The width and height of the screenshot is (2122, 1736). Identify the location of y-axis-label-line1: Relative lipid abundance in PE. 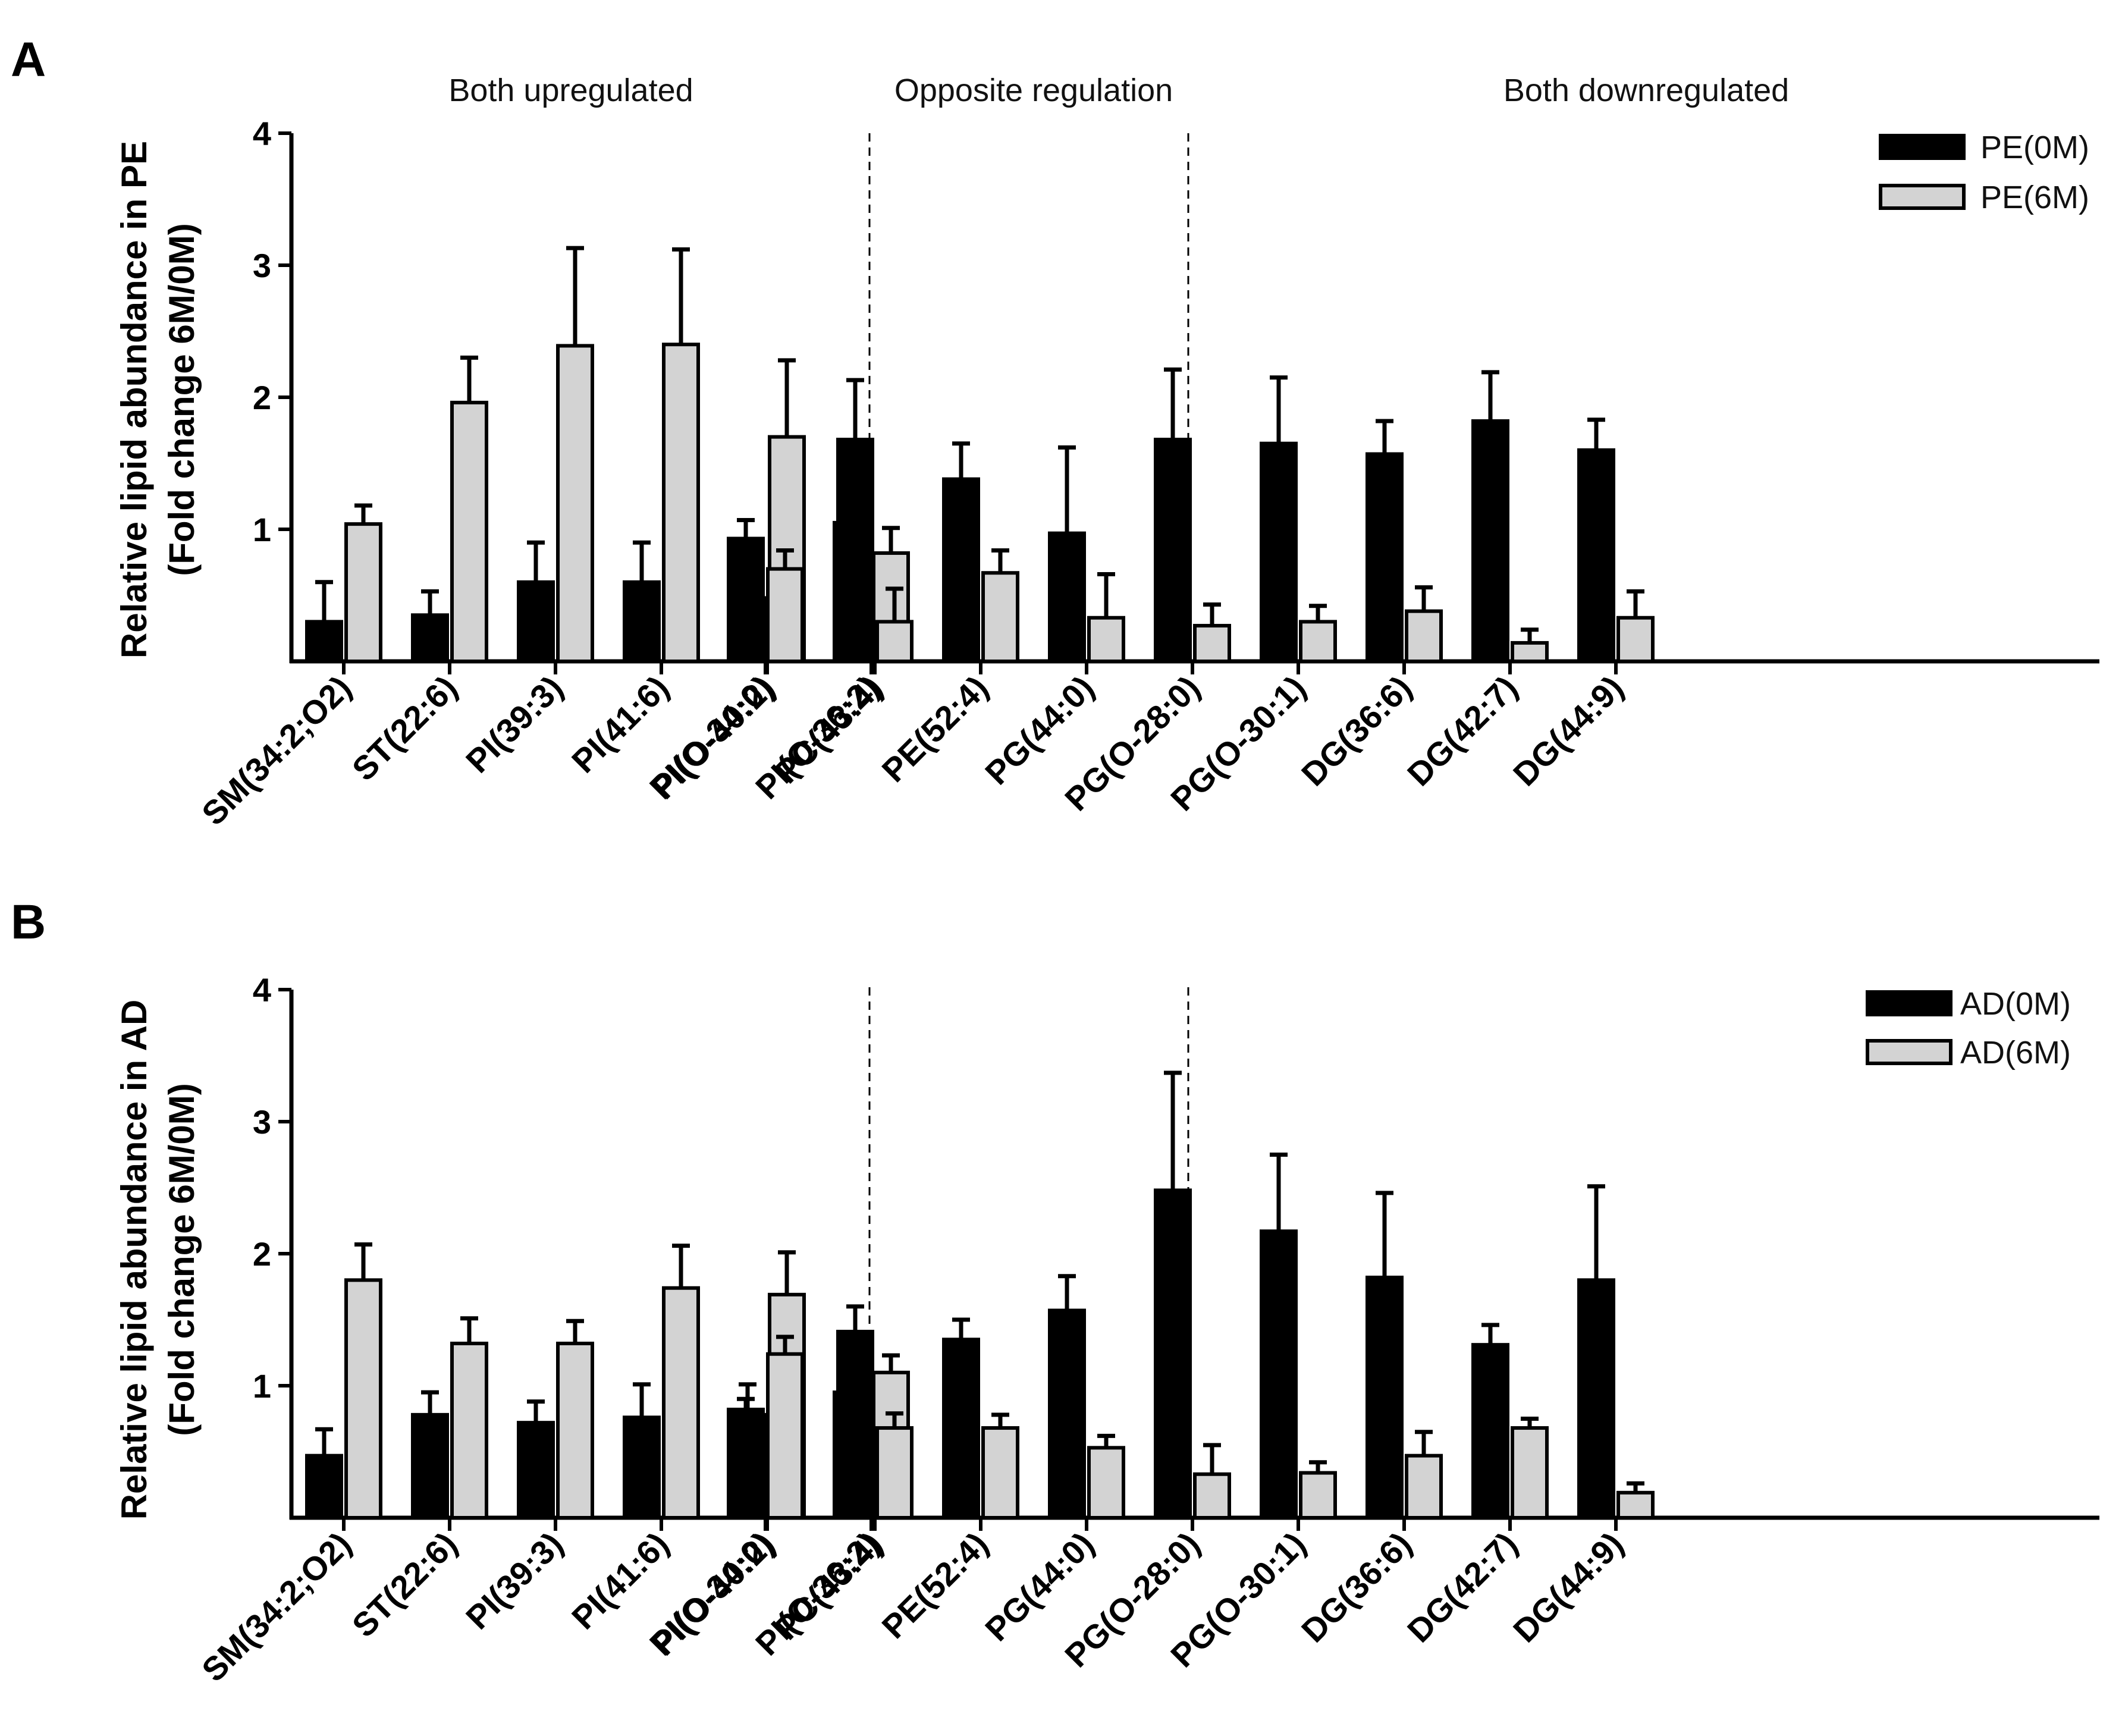
(134, 399).